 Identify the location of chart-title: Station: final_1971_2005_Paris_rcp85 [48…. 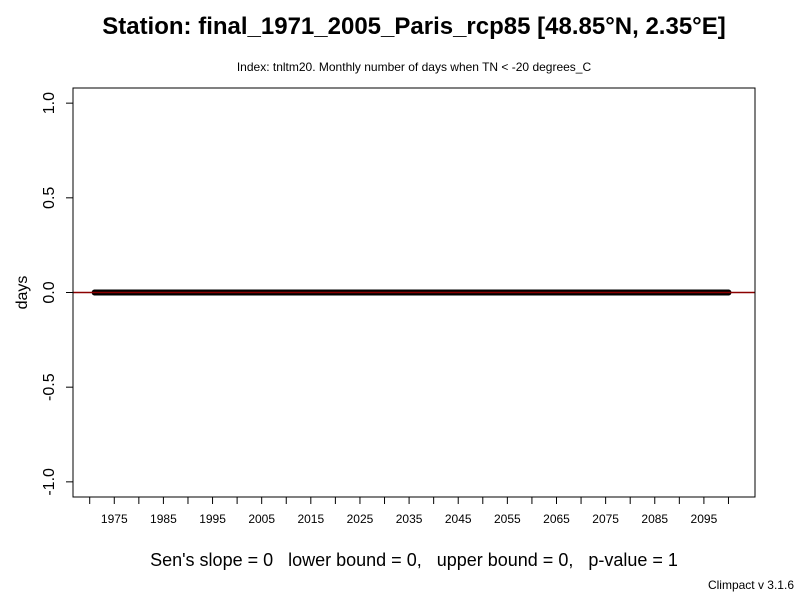
(414, 26).